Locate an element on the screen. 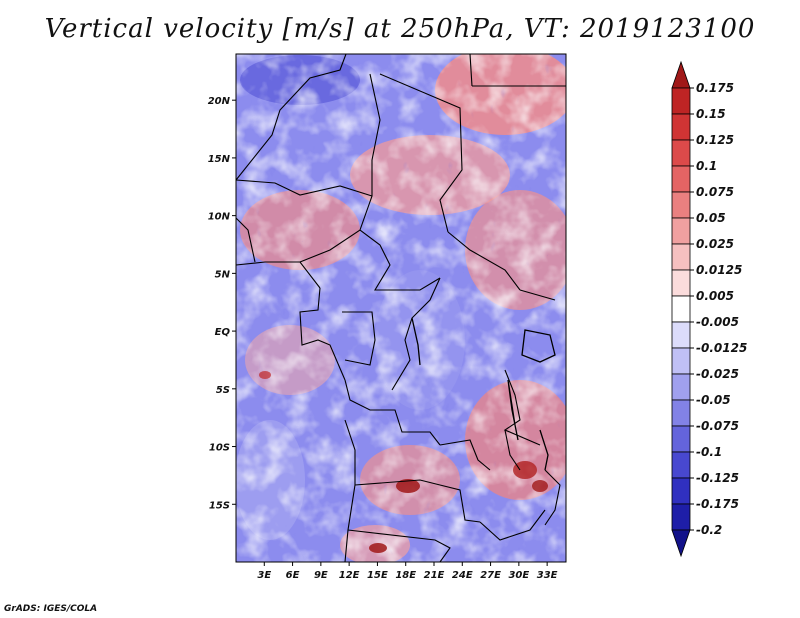  colorbar-label: 0.1 is located at coordinates (706, 166).